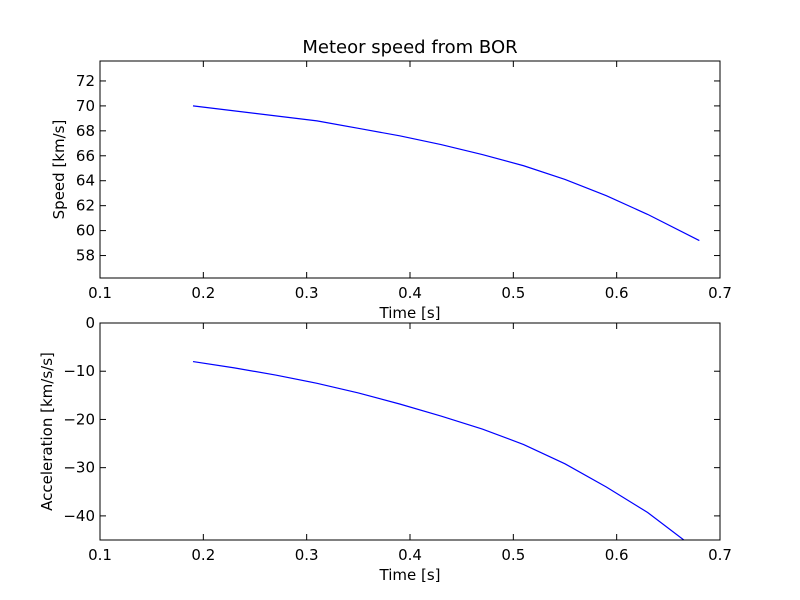 The image size is (800, 600). Describe the element at coordinates (617, 293) in the screenshot. I see `speed-x-tick-label: 0.6` at that location.